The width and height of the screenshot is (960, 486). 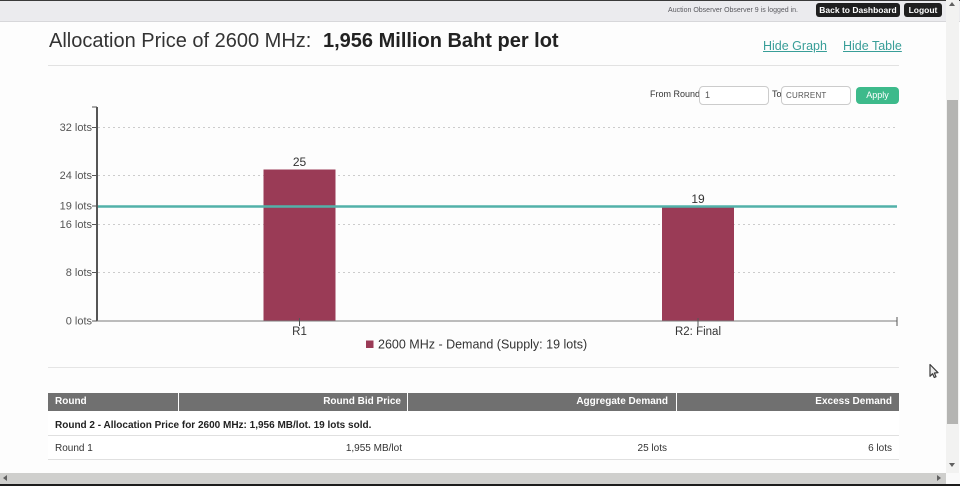 What do you see at coordinates (79, 273) in the screenshot?
I see `svg-text: 8 lots` at bounding box center [79, 273].